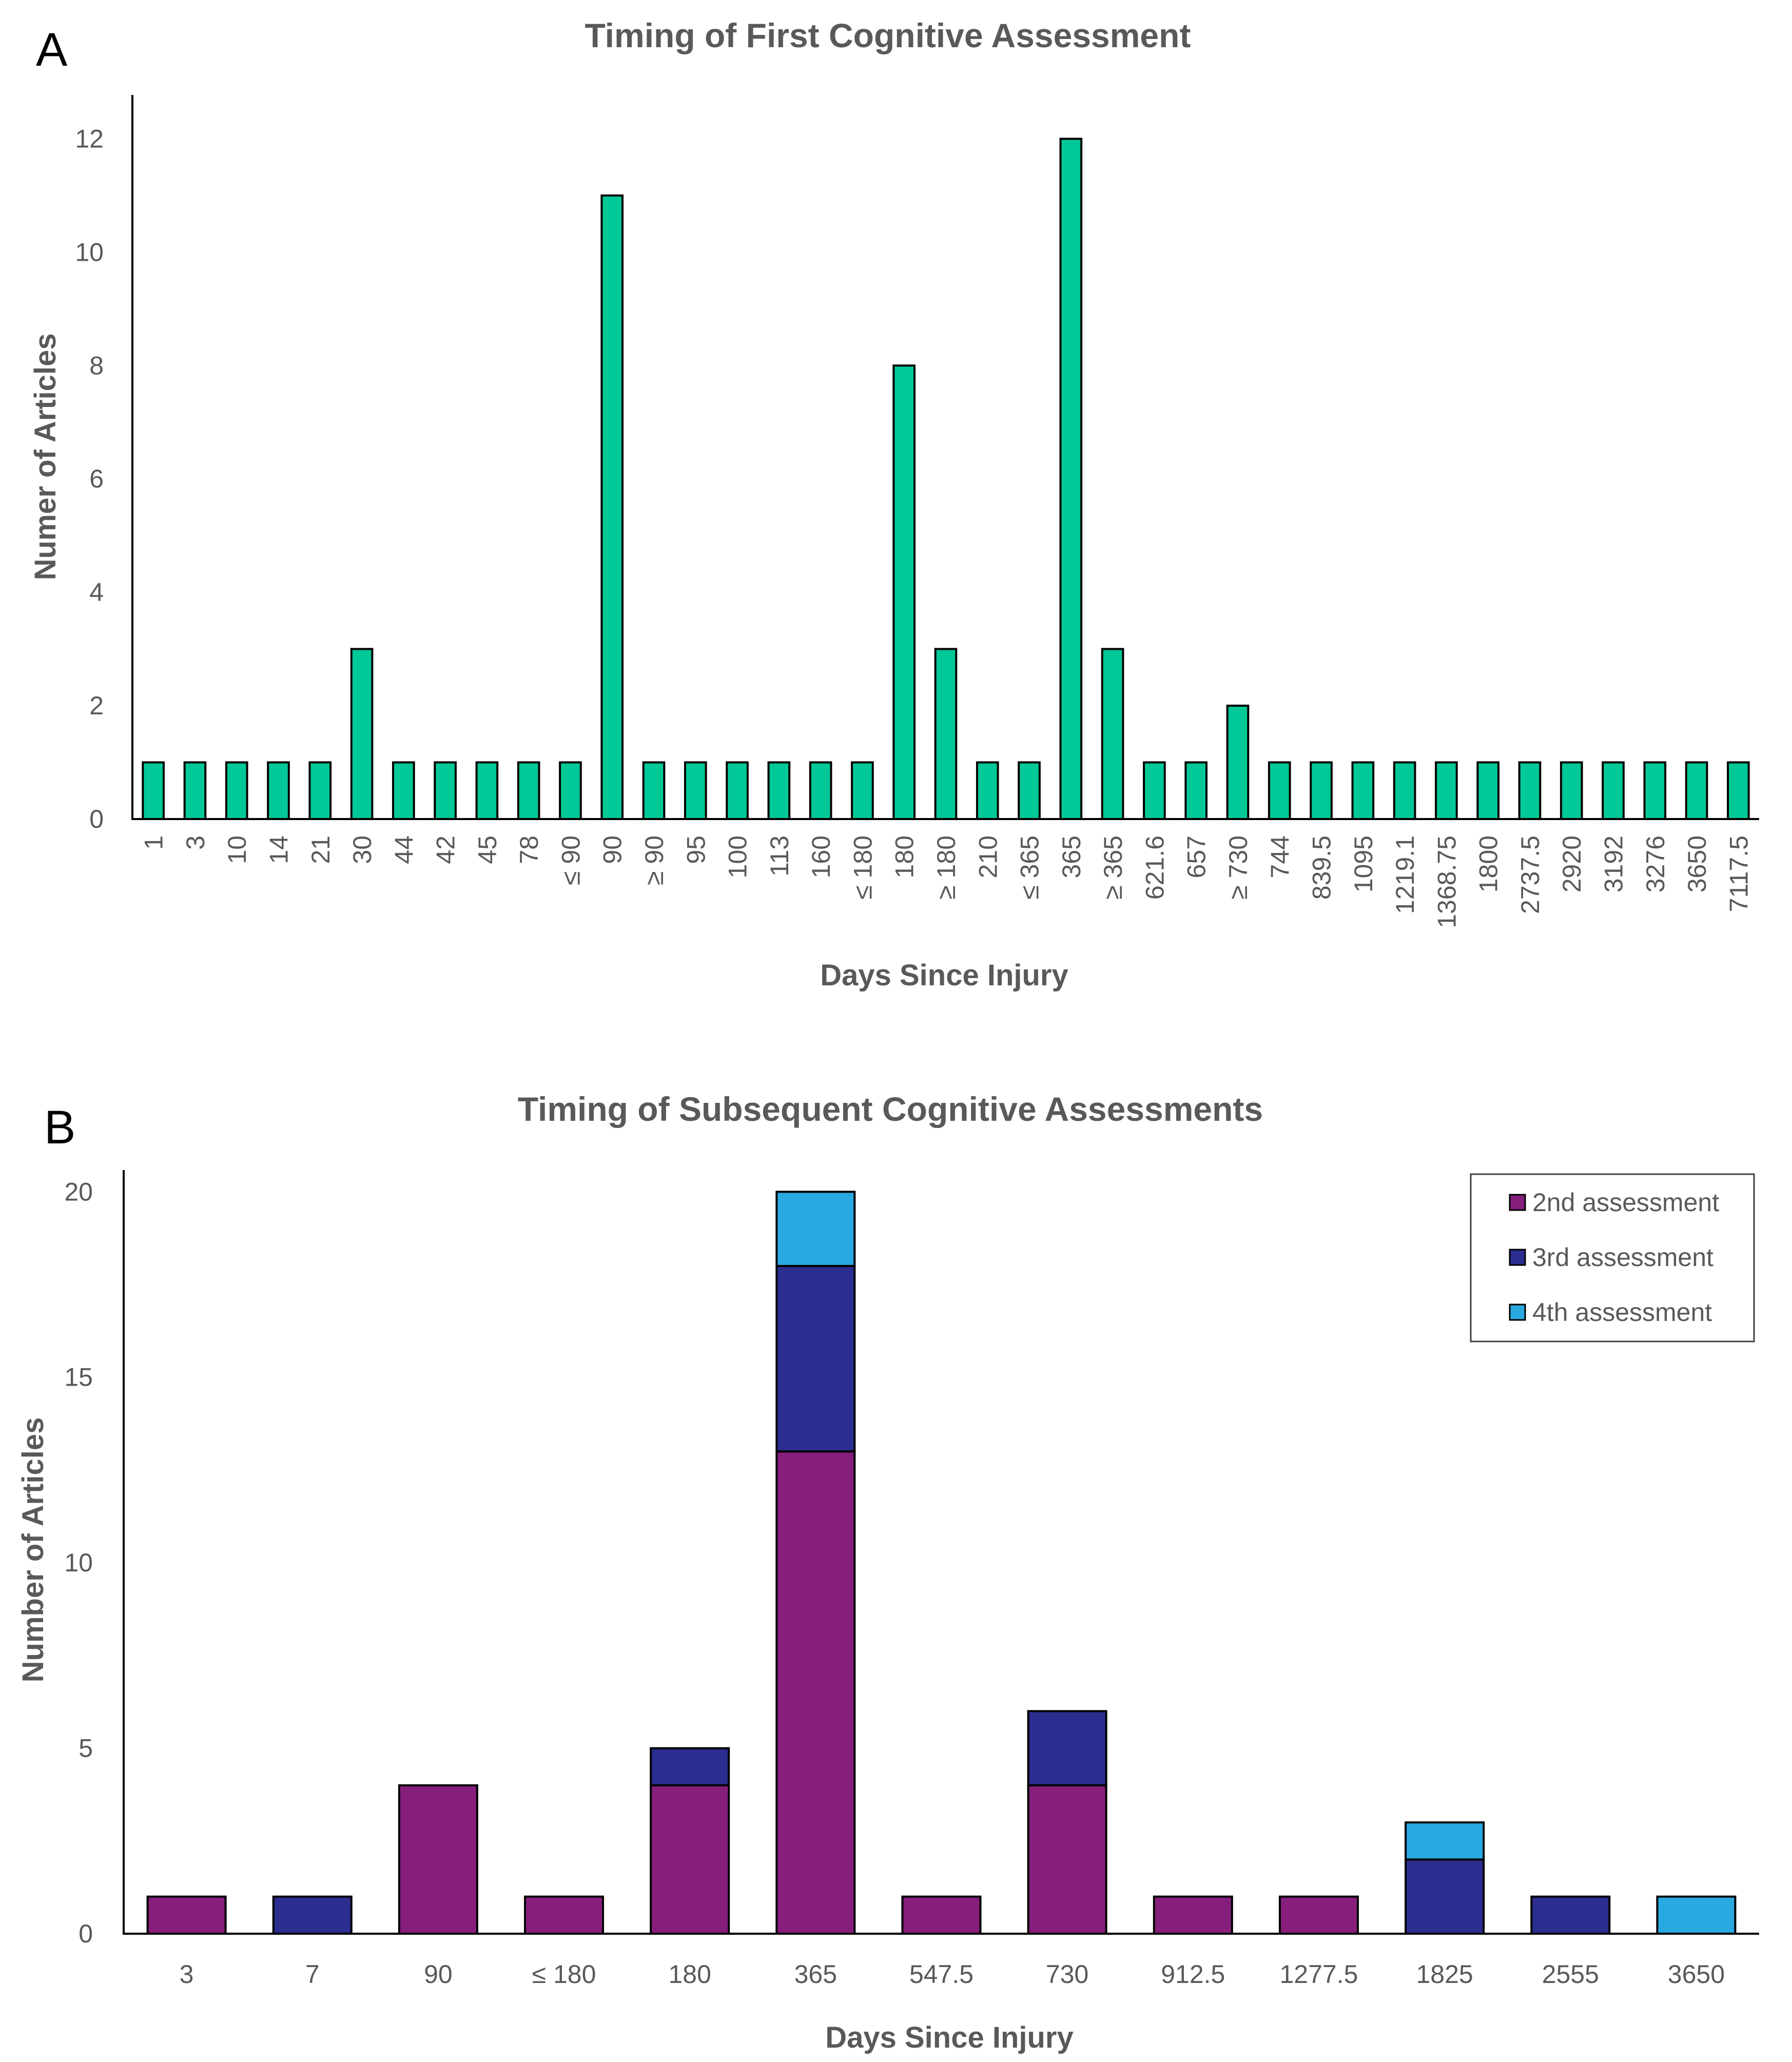  I want to click on panel-b-y-ticks: 0 5 10 15 20, so click(78, 1562).